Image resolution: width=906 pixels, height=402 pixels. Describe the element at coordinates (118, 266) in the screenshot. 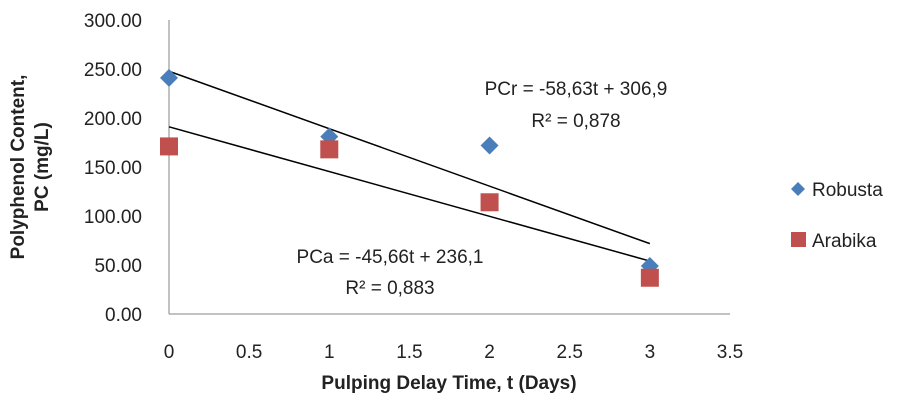

I see `y-tick-label: 50.00` at that location.